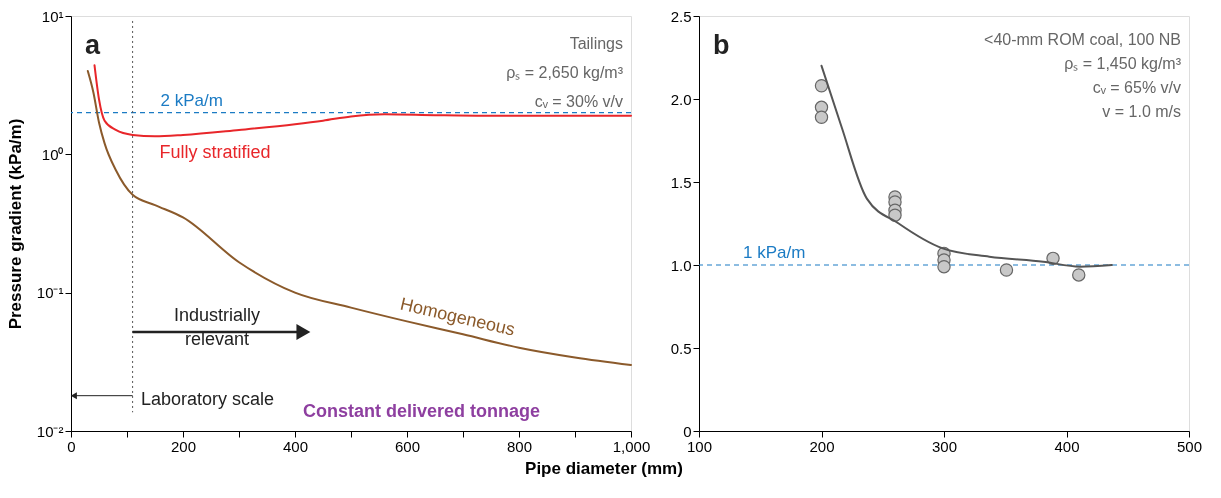  Describe the element at coordinates (191, 100) in the screenshot. I see `ref-line-label: 2 kPa/m` at that location.